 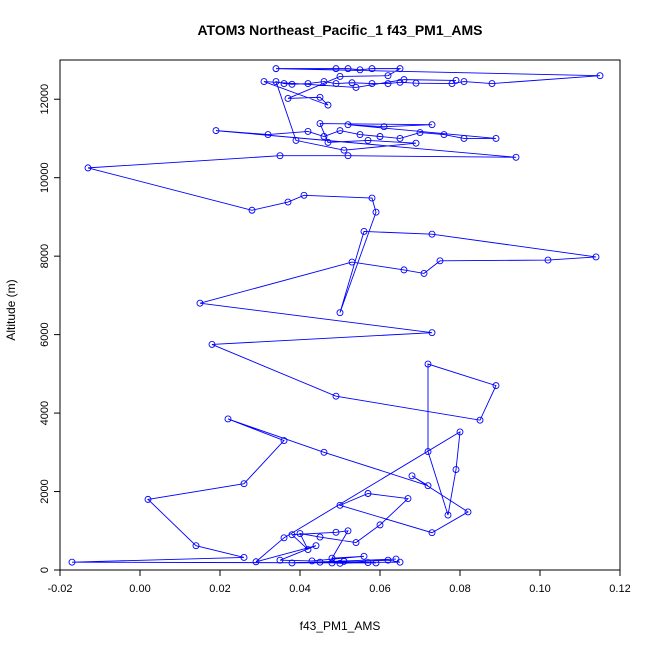 What do you see at coordinates (339, 30) in the screenshot?
I see `chart-title: ATOM3 Northeast_Pacific_1 f43_PM1_AMS` at bounding box center [339, 30].